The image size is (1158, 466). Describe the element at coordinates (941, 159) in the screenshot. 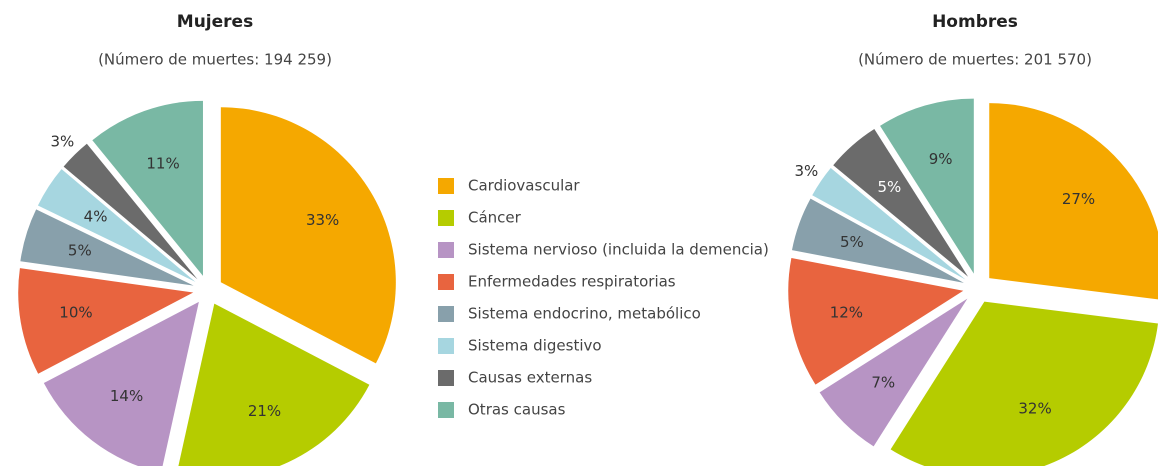

I see `data-label: 9%` at that location.